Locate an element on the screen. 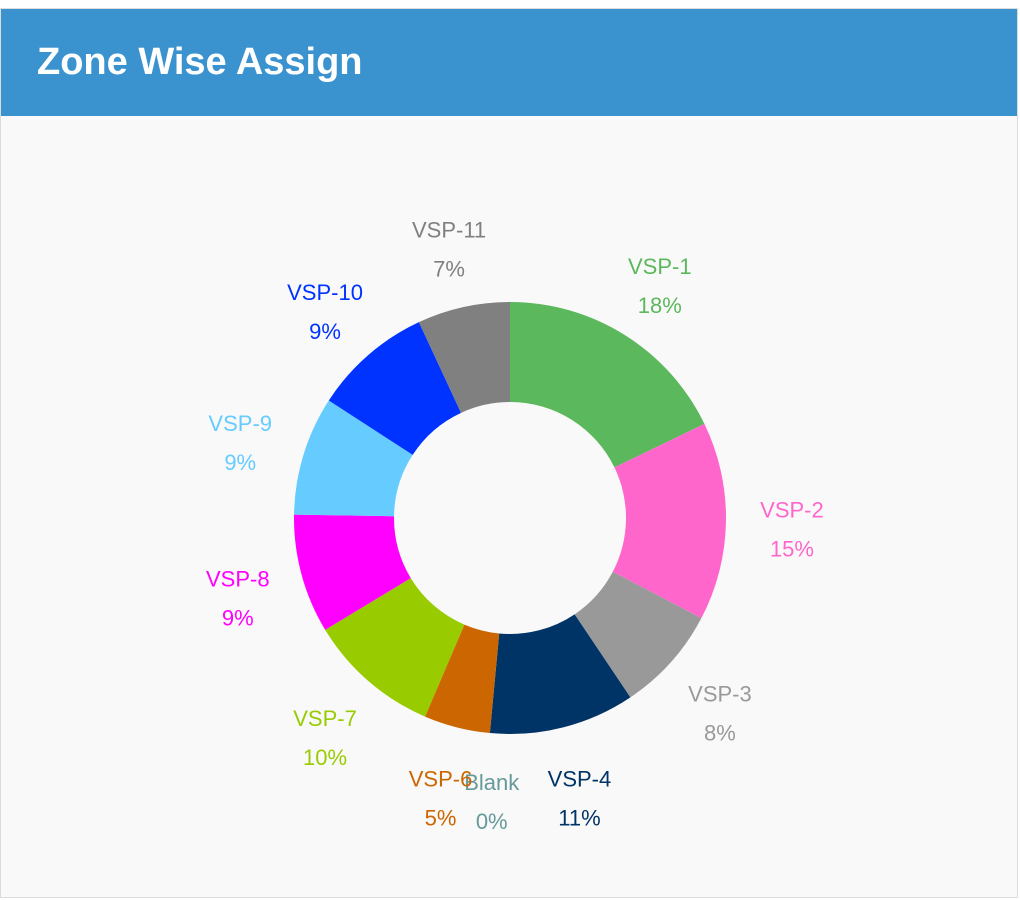 The width and height of the screenshot is (1020, 900). slice-label-vsp-2: VSP-2 is located at coordinates (792, 509).